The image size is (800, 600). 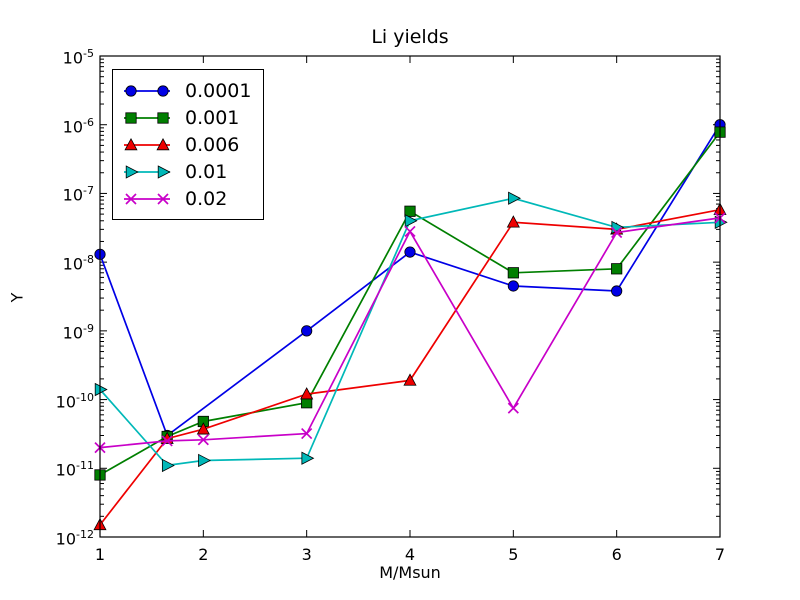 I want to click on legend-key-x, so click(x=147, y=198).